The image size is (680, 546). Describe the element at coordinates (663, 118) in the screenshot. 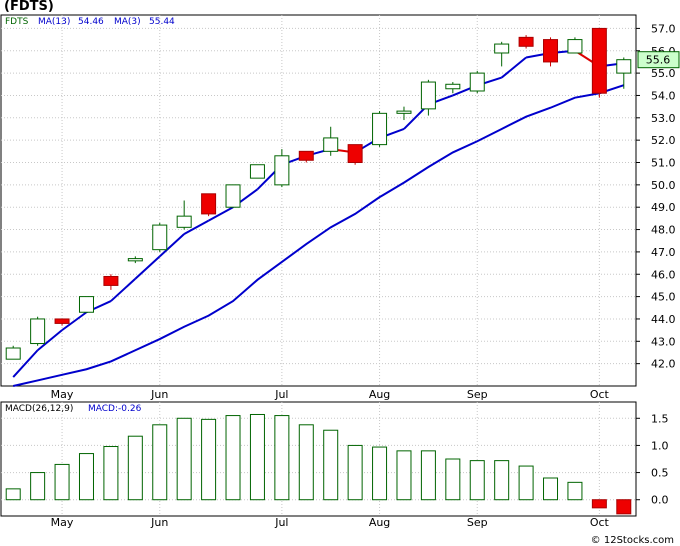

I see `price-y-tick-label: 53.0` at that location.